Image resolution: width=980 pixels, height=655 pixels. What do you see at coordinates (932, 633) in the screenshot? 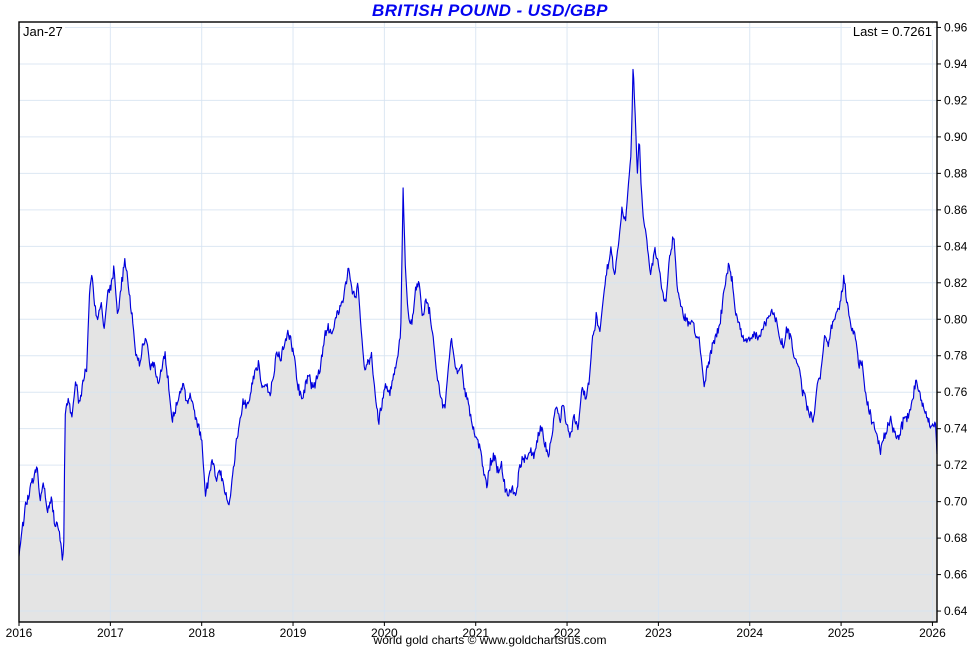
I see `x-axis-tick-label: 2026` at bounding box center [932, 633].